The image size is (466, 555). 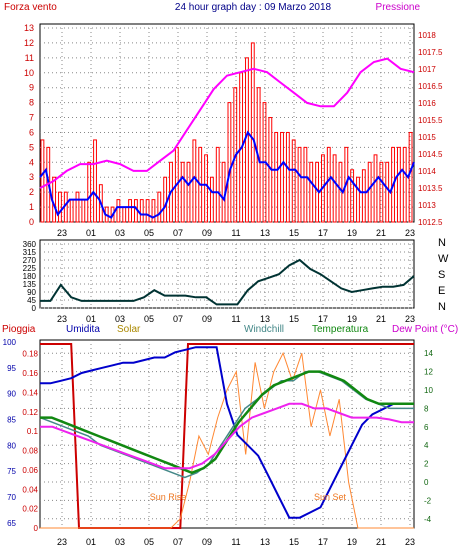 I want to click on legend-label: Pioggia, so click(x=19, y=329).